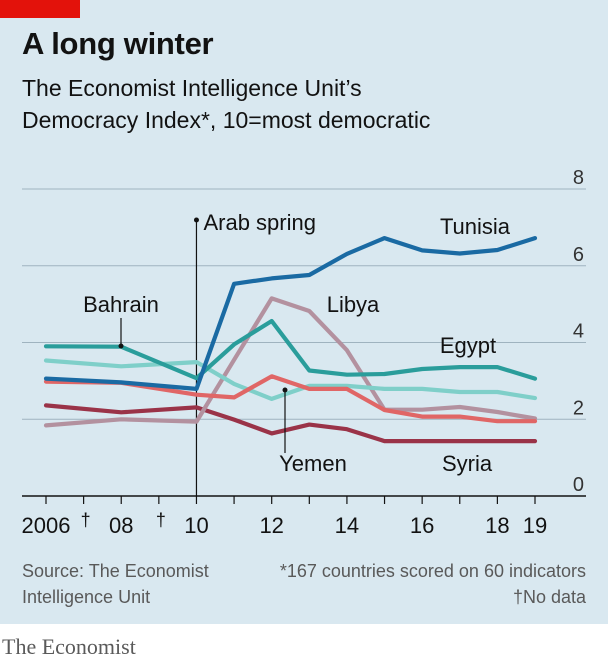 This screenshot has height=662, width=608. Describe the element at coordinates (304, 516) in the screenshot. I see `x-axis: 2006 08 10 12 14 16 18 19 † †` at that location.